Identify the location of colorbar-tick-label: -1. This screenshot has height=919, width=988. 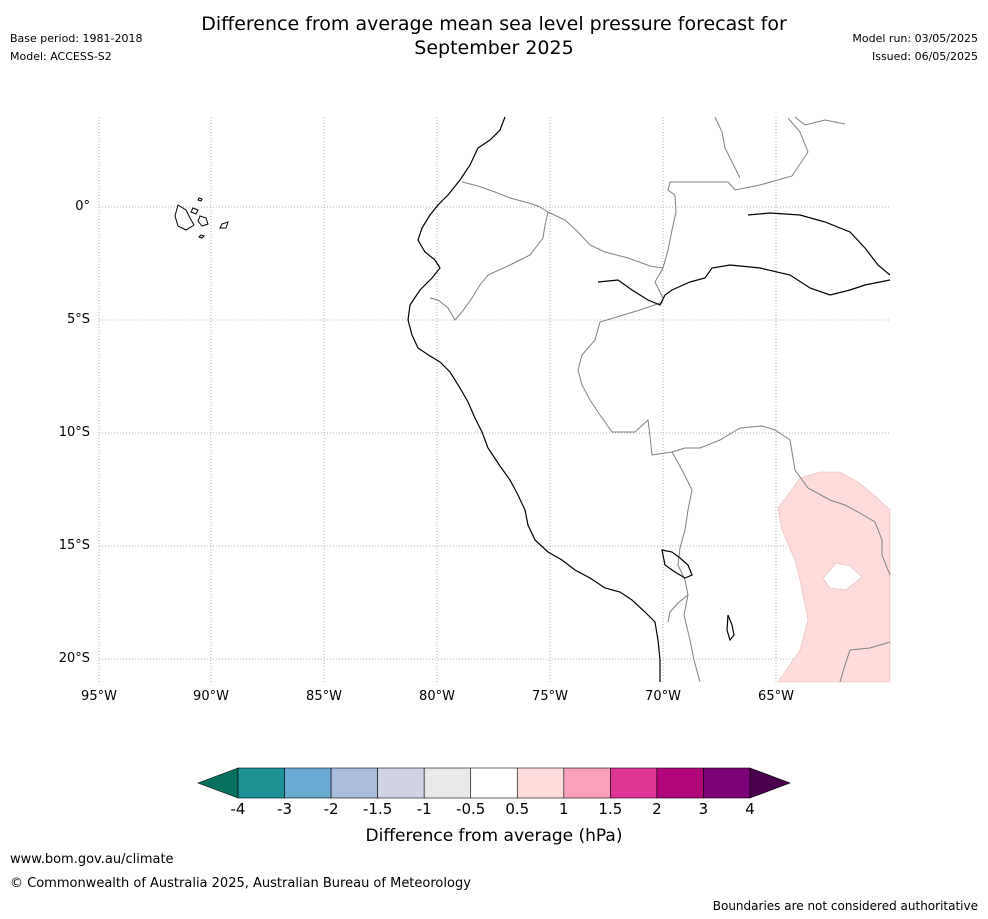
(424, 809).